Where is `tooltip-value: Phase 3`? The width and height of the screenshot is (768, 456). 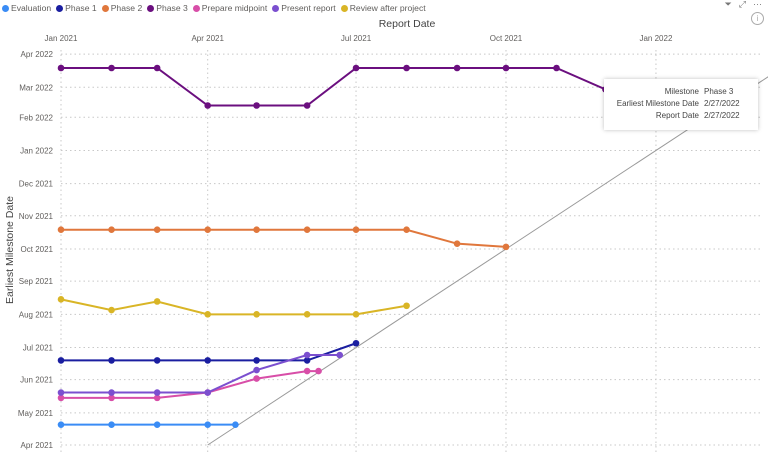 tooltip-value: Phase 3 is located at coordinates (719, 91).